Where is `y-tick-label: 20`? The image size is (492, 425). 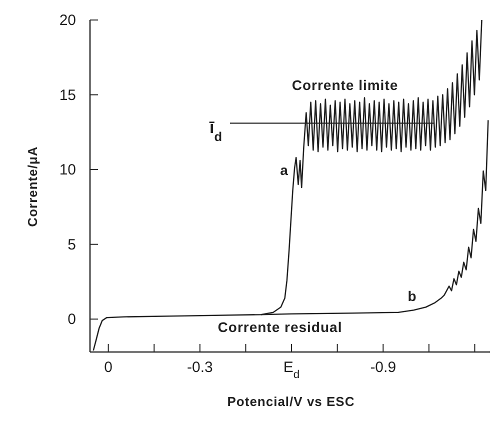 y-tick-label: 20 is located at coordinates (67, 20).